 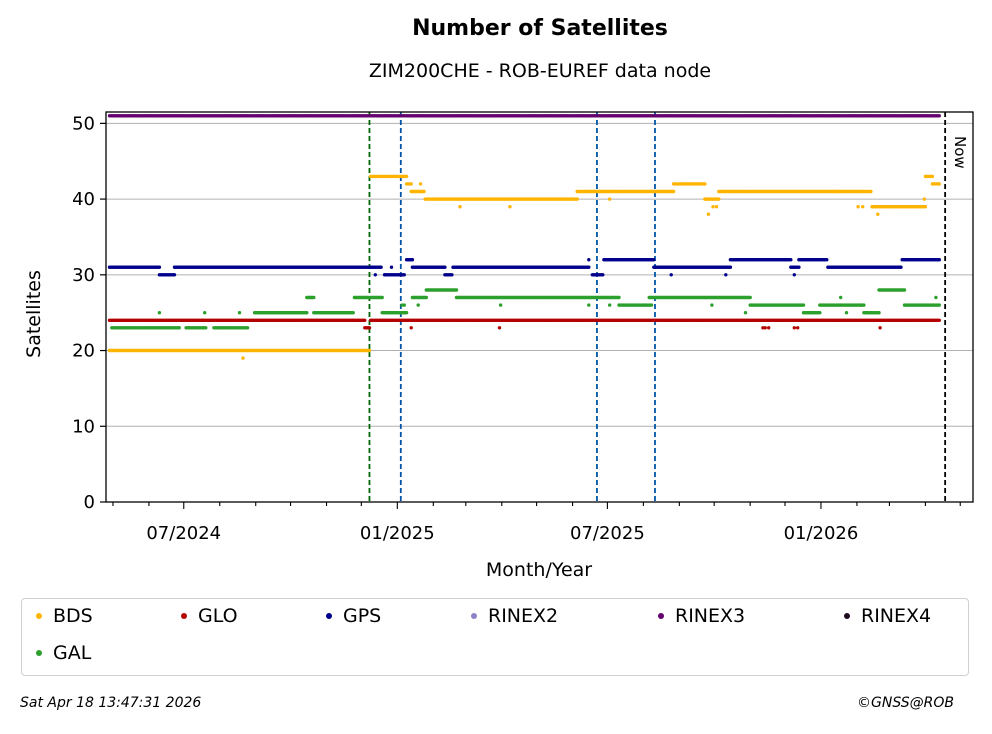 What do you see at coordinates (218, 616) in the screenshot?
I see `legend-label: GLO` at bounding box center [218, 616].